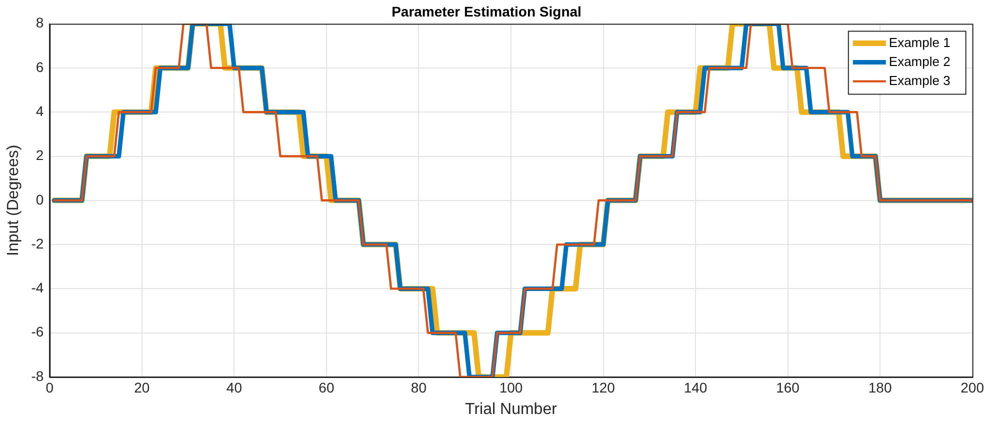 The width and height of the screenshot is (987, 423). Describe the element at coordinates (142, 387) in the screenshot. I see `x-tick-label: 20` at that location.